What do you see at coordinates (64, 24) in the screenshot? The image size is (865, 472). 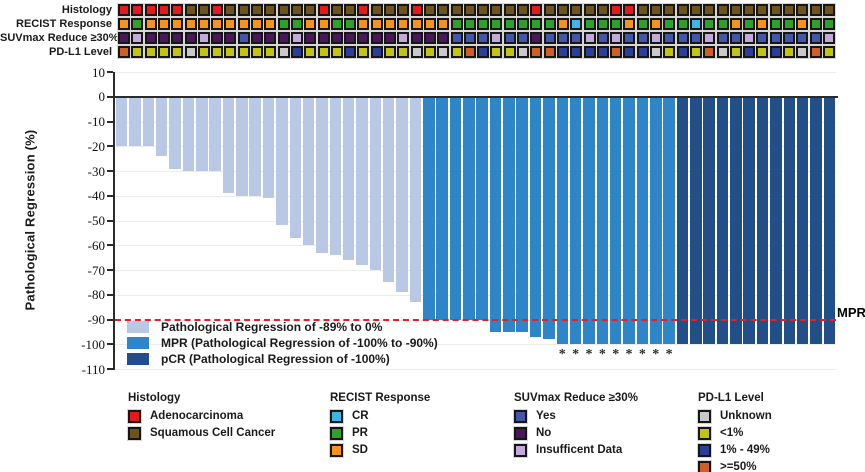 I see `track-label-recist: RECIST Response` at bounding box center [64, 24].